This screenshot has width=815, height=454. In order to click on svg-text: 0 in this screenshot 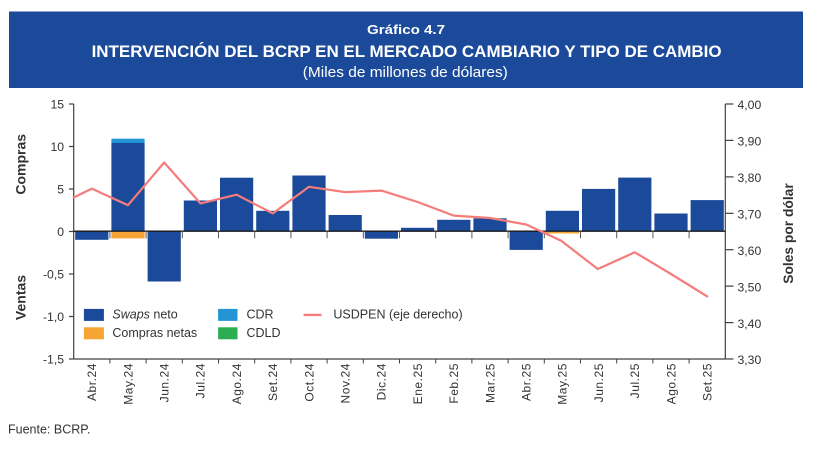, I will do `click(60, 232)`.